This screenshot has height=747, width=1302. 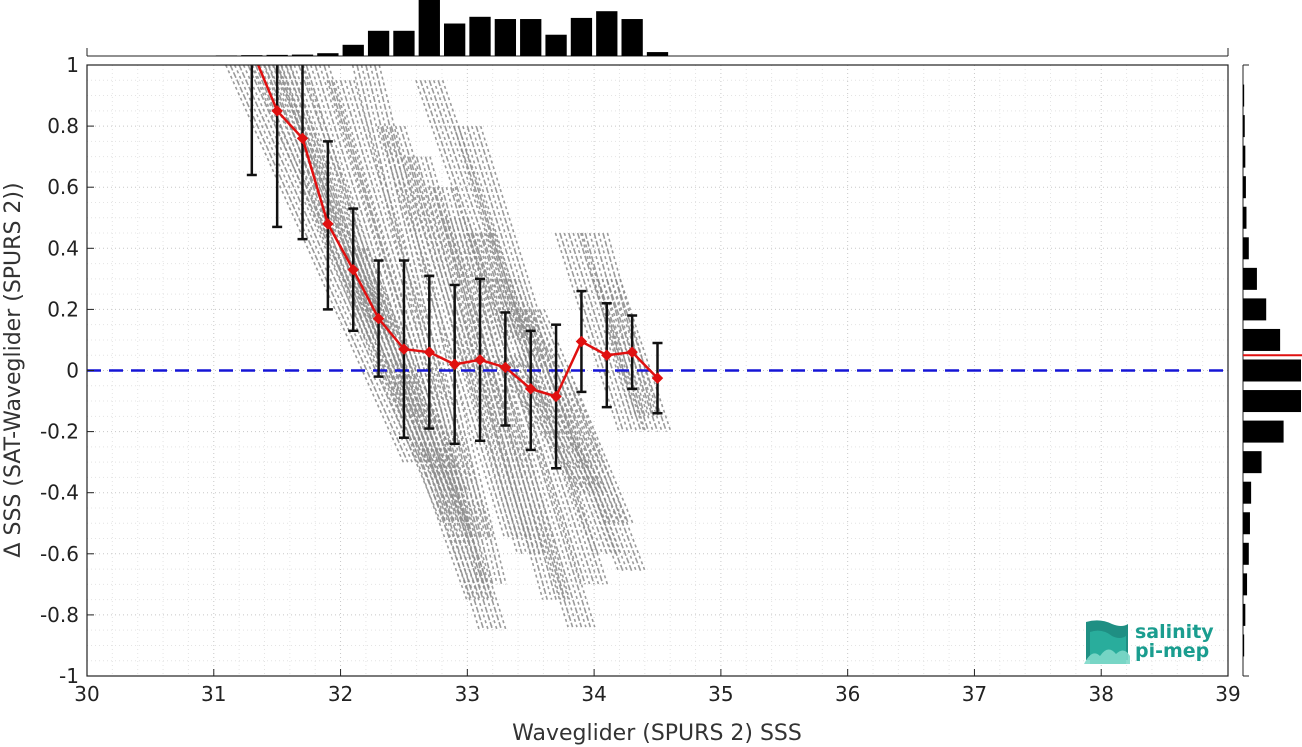 I want to click on x-tick-label: 36, so click(x=847, y=694).